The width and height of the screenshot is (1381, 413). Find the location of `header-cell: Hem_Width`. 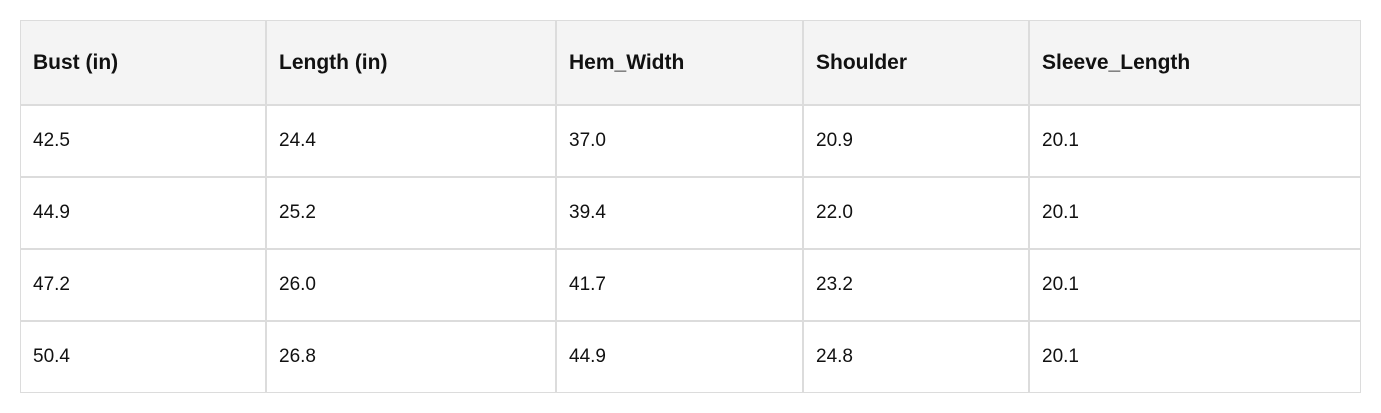

header-cell: Hem_Width is located at coordinates (679, 62).